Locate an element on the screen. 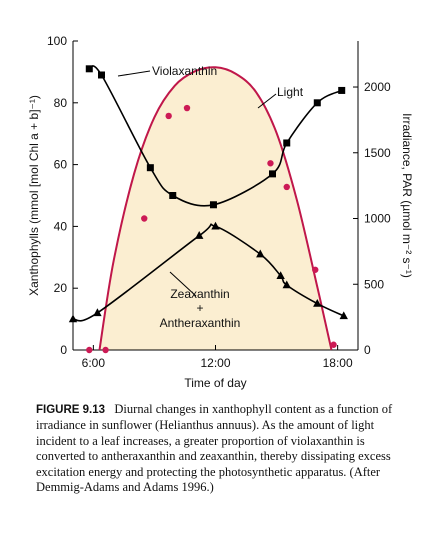 The height and width of the screenshot is (535, 430). x-tick-label: 18:00 is located at coordinates (338, 363).